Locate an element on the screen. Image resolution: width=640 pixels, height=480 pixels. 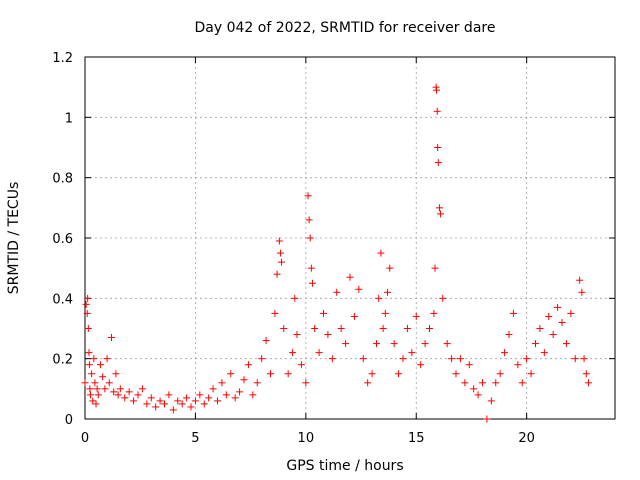
x-tick-label: 5 is located at coordinates (195, 438).